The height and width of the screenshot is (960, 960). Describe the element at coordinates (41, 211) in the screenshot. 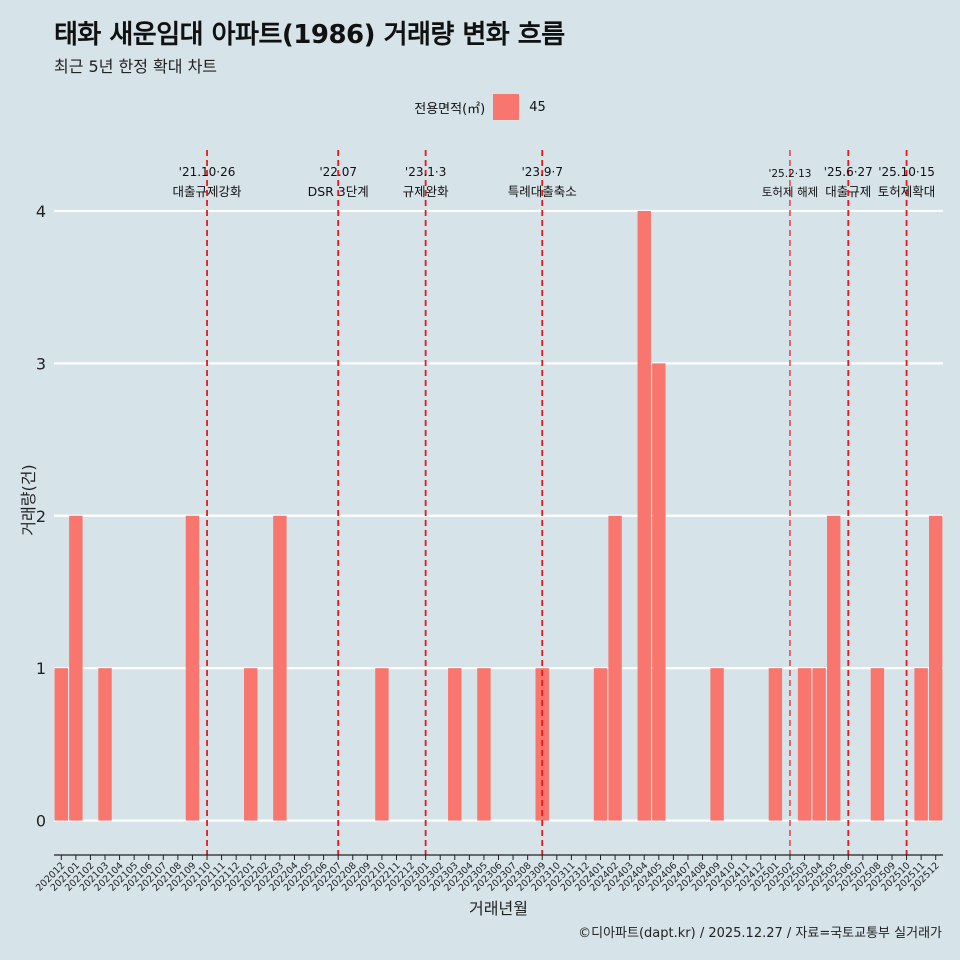

I see `y-tick-label-4: 4` at that location.